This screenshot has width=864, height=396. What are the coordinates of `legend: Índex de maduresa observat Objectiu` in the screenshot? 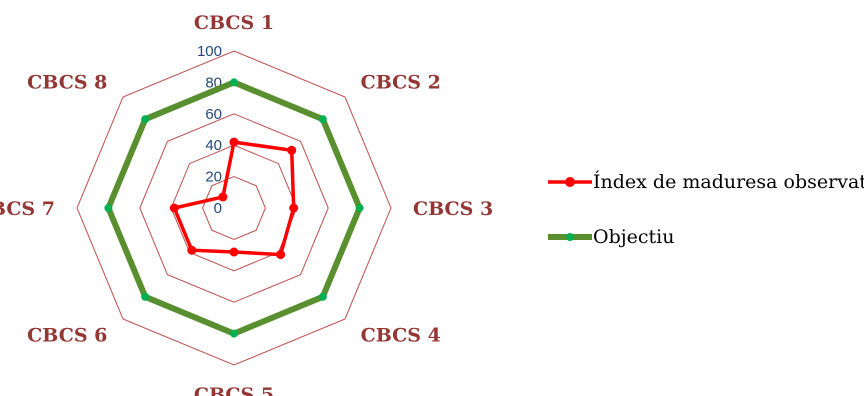 It's located at (706, 209).